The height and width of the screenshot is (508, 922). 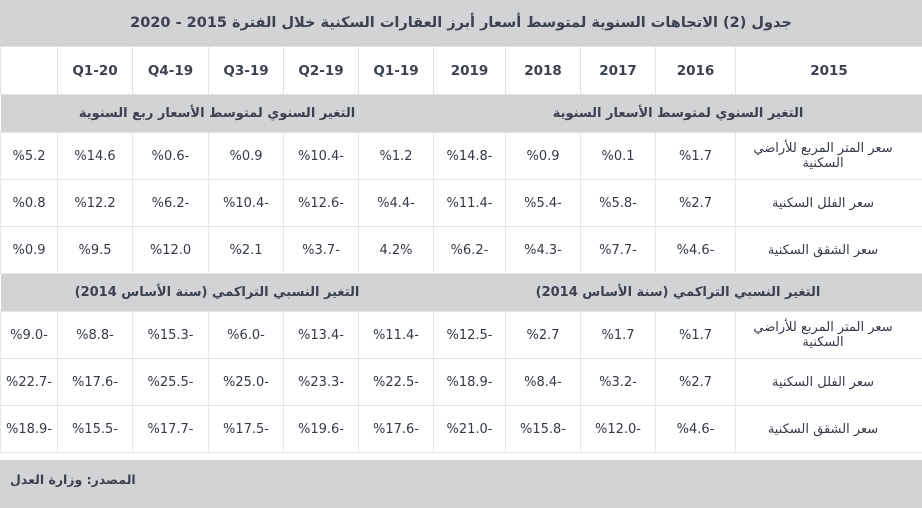 What do you see at coordinates (246, 250) in the screenshot?
I see `value-cell: %2.1` at bounding box center [246, 250].